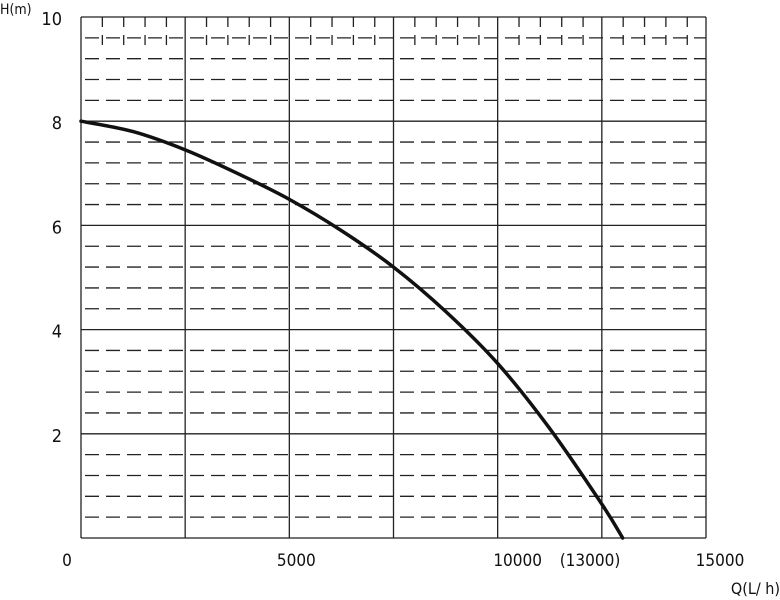 The height and width of the screenshot is (600, 780). What do you see at coordinates (296, 561) in the screenshot?
I see `x-tick-label: 5000` at bounding box center [296, 561].